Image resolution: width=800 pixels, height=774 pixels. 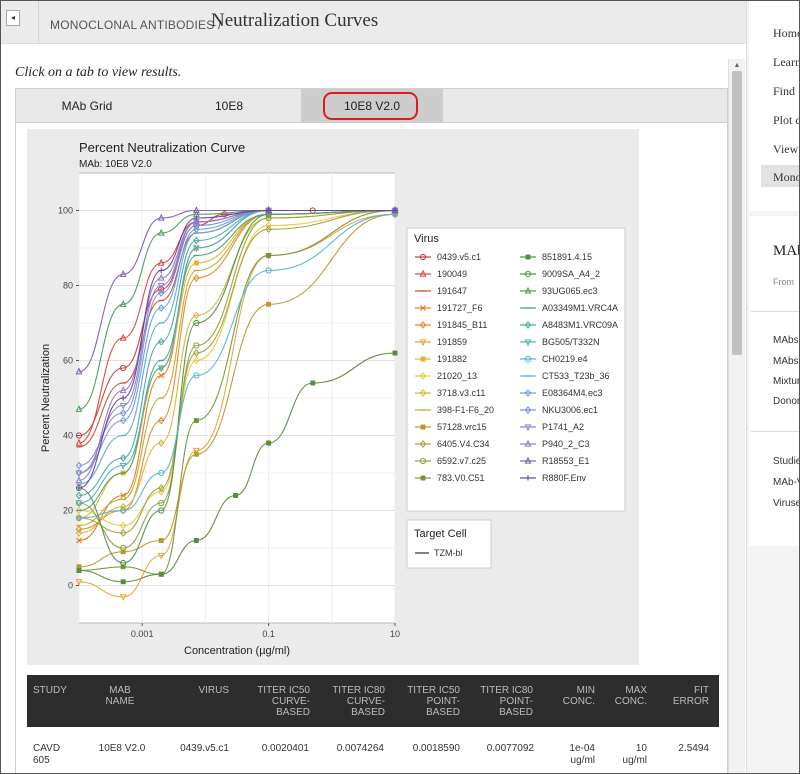 I want to click on cell-titer-ic80-curve: 0.0074264, so click(x=360, y=748).